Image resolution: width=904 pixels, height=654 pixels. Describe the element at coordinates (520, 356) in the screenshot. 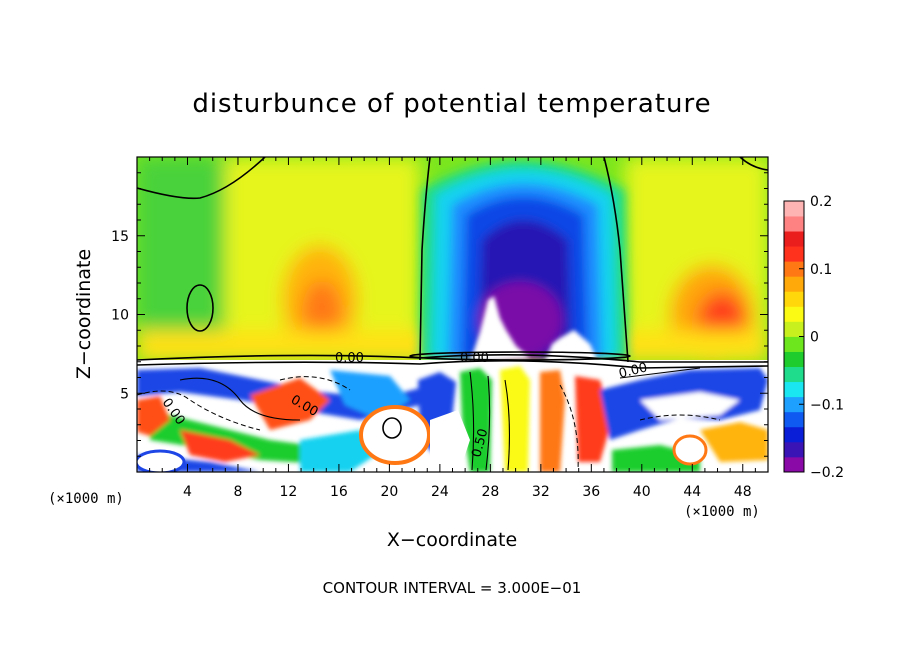

I see `contour-cap` at that location.